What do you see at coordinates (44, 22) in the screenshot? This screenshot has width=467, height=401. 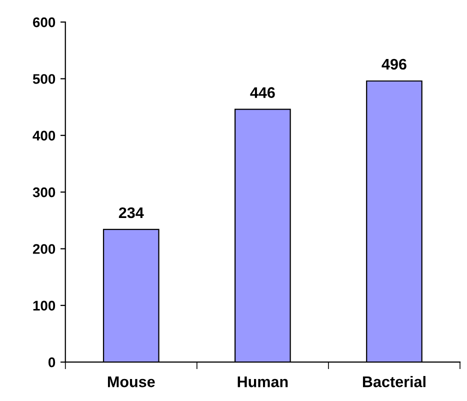 I see `y-tick-label: 600` at bounding box center [44, 22].